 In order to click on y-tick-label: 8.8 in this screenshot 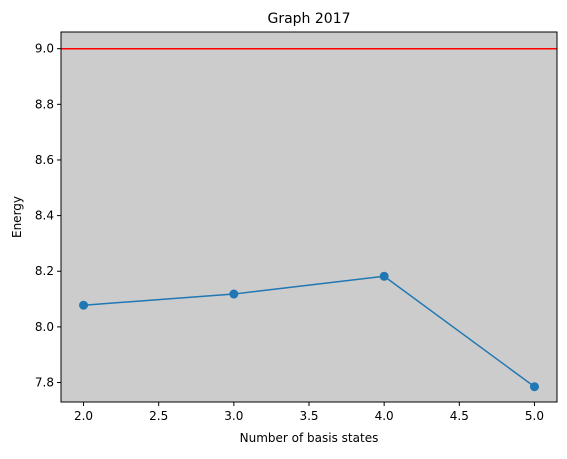, I will do `click(44, 104)`.